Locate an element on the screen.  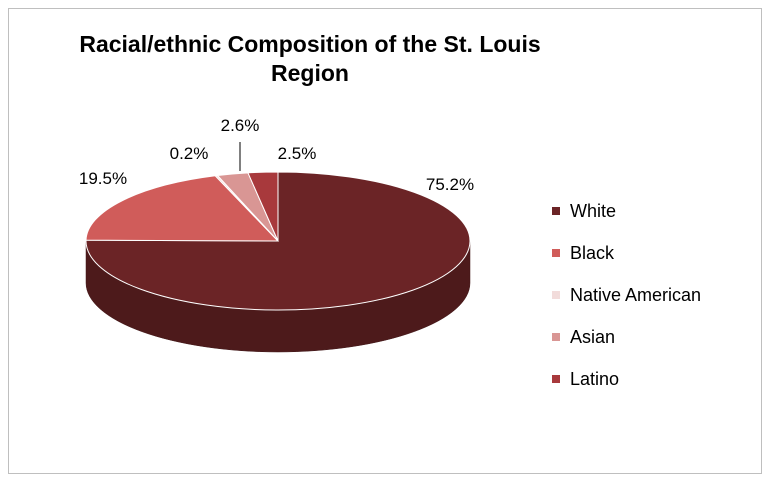
legend-item-asian: Asian is located at coordinates (626, 337).